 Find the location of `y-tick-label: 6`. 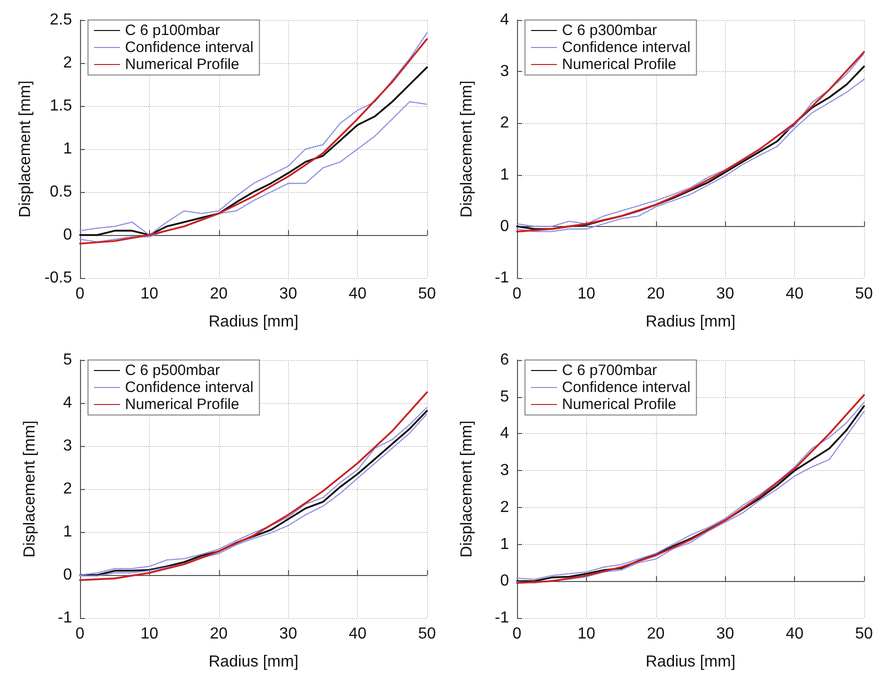

y-tick-label: 6 is located at coordinates (505, 360).